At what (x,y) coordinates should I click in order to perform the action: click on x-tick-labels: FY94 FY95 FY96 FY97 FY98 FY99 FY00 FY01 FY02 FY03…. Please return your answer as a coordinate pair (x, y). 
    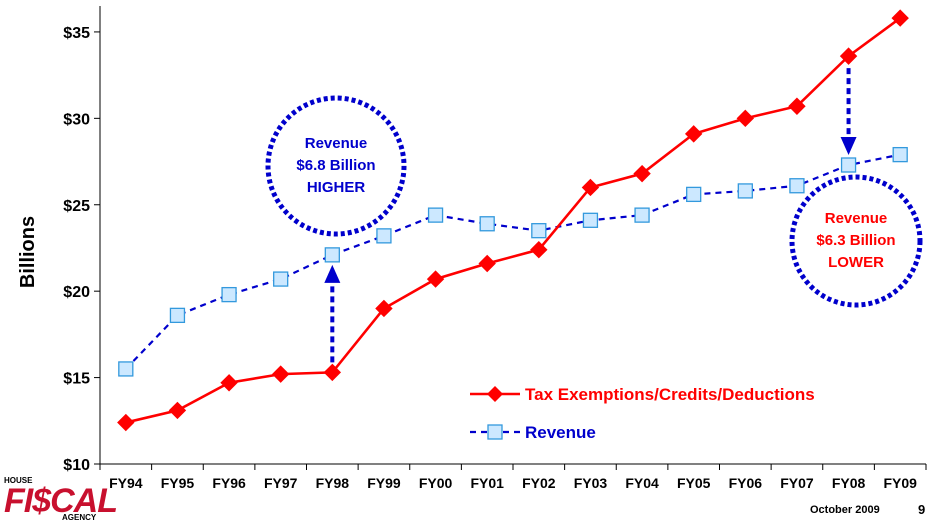
    Looking at the image, I should click on (513, 483).